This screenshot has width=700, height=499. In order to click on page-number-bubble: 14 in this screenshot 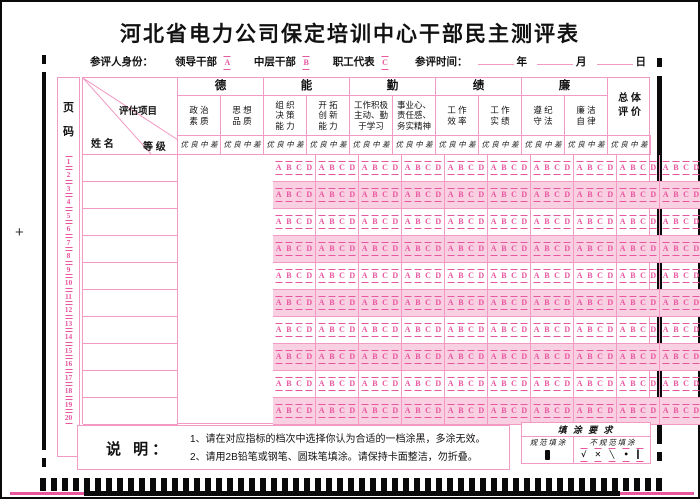, I will do `click(68, 337)`.